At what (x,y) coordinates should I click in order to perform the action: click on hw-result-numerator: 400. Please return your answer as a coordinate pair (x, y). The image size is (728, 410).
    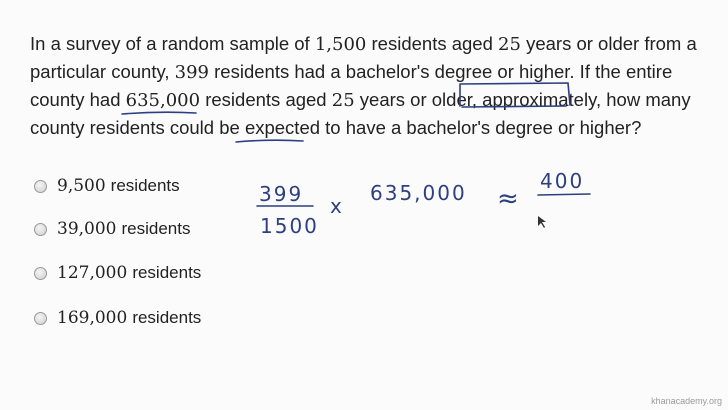
    Looking at the image, I should click on (562, 181).